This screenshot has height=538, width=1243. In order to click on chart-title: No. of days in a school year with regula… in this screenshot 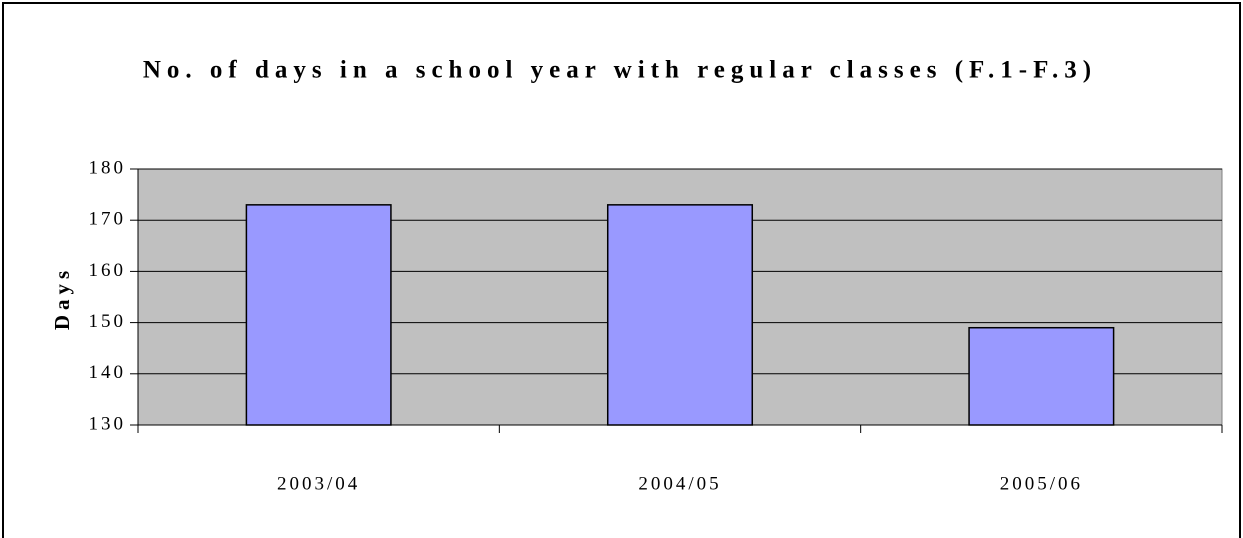, I will do `click(620, 70)`.